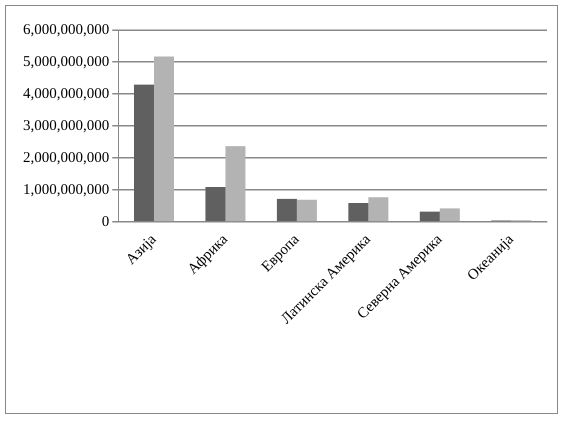 The width and height of the screenshot is (565, 421). What do you see at coordinates (66, 62) in the screenshot?
I see `y-tick-label: 5,000,000,000` at bounding box center [66, 62].